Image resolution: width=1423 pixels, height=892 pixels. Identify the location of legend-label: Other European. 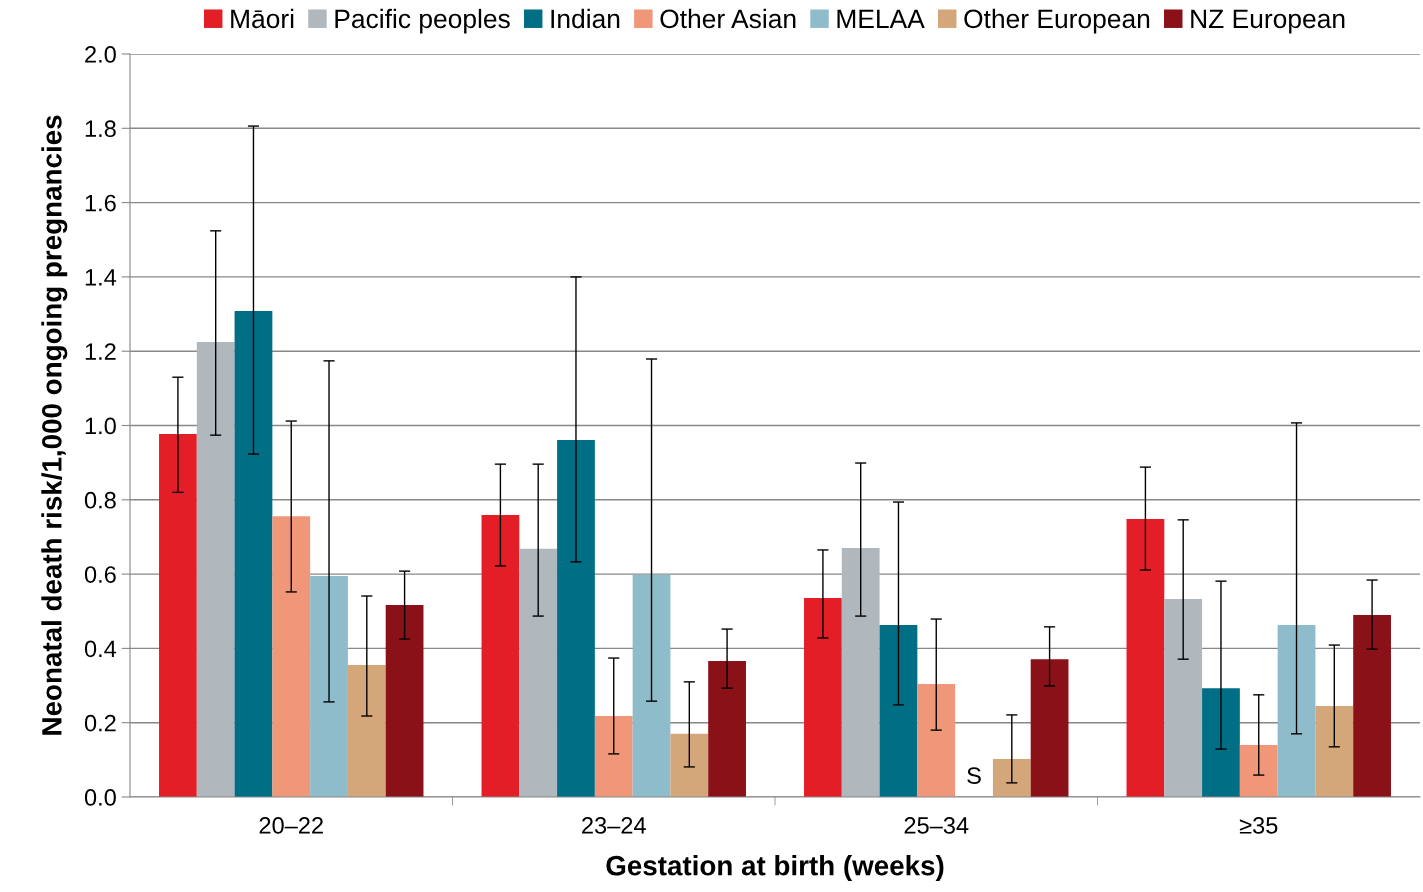
(1057, 21).